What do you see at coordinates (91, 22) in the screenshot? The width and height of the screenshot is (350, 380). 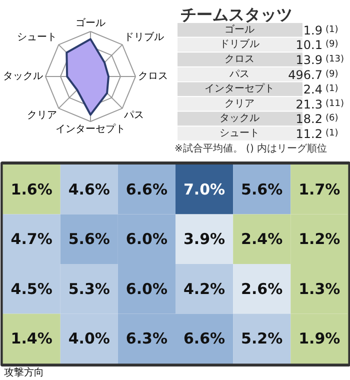 I see `spoke-label: ゴール` at bounding box center [91, 22].